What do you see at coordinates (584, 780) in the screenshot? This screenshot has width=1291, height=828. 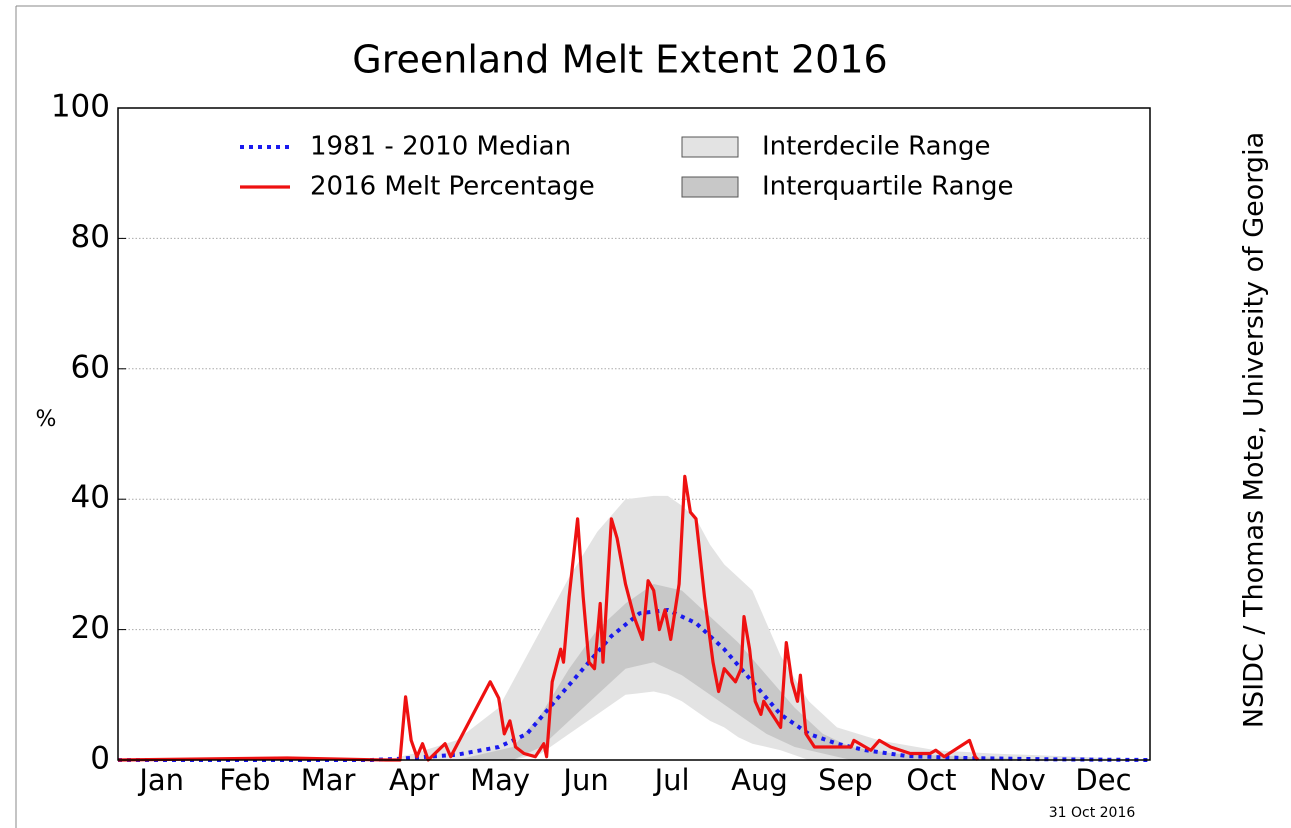 I see `x-tick-label: Jun` at bounding box center [584, 780].